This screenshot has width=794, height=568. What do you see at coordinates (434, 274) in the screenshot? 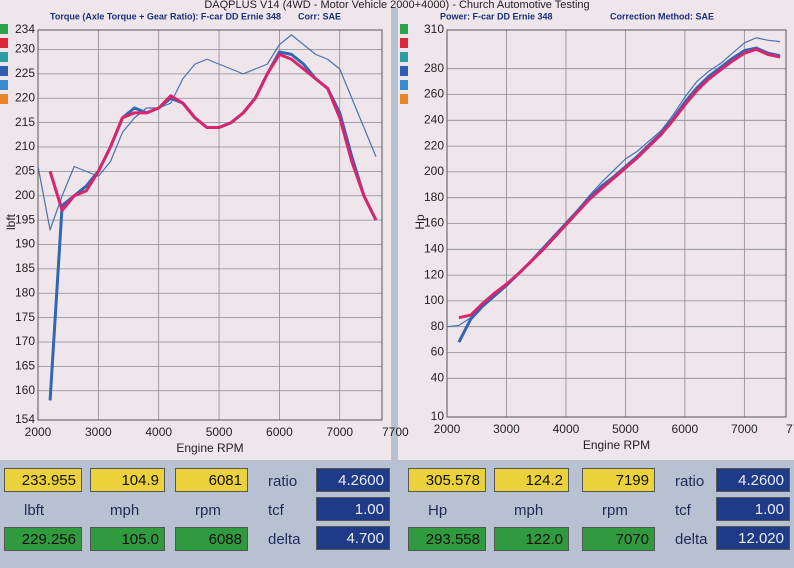
I see `y-tick-label: 120` at bounding box center [434, 274].